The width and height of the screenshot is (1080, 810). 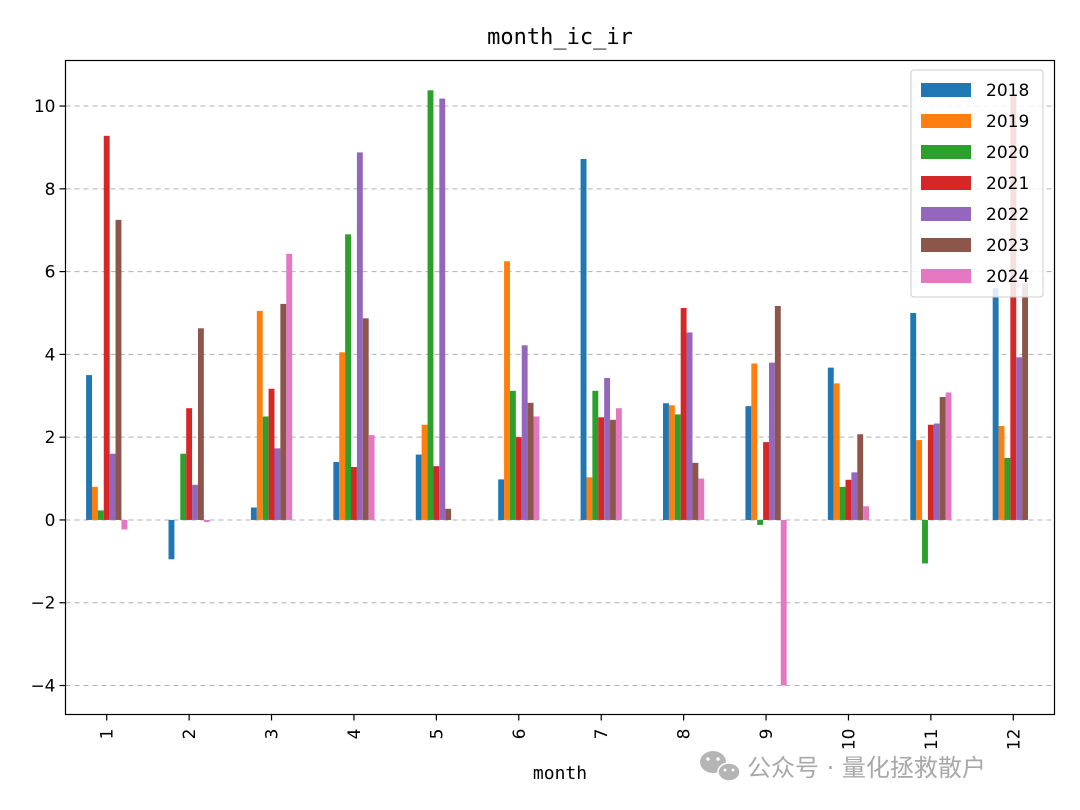 What do you see at coordinates (50, 190) in the screenshot?
I see `y-tick-label: 8` at bounding box center [50, 190].